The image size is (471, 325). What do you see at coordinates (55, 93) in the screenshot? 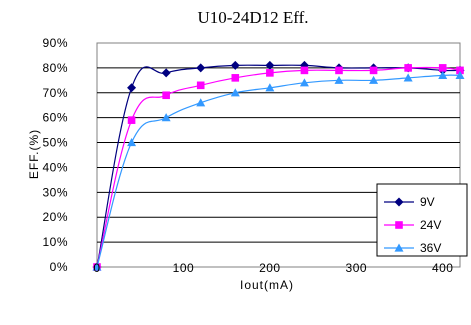
I see `y-tick-label-70: 70%` at bounding box center [55, 93].